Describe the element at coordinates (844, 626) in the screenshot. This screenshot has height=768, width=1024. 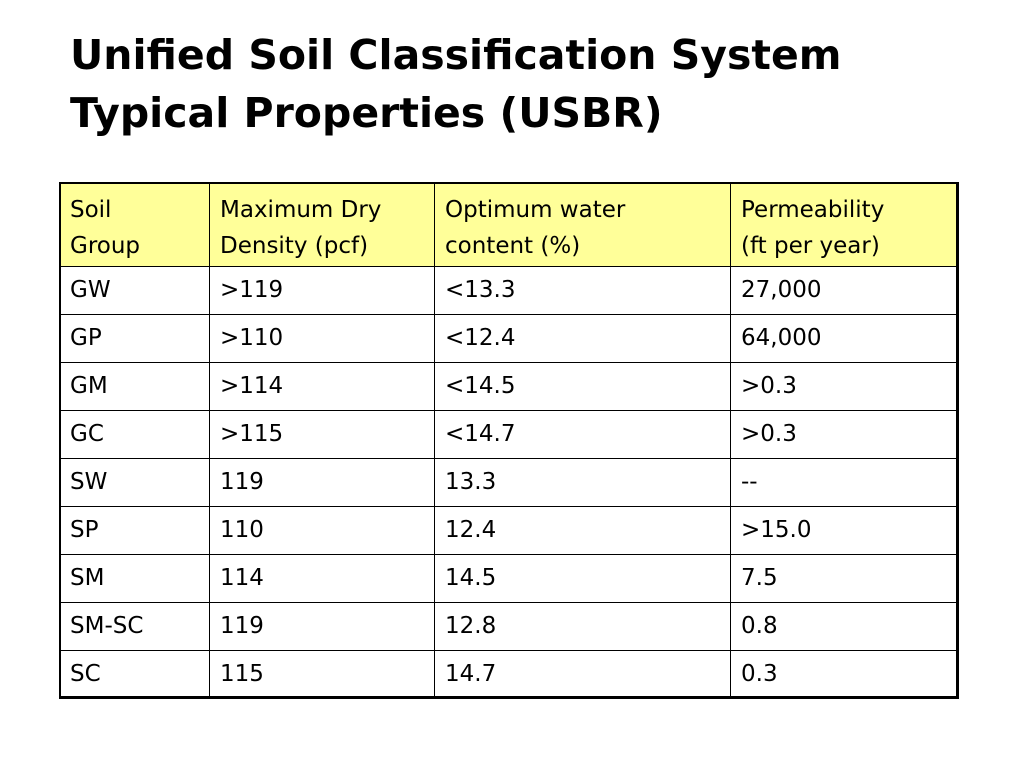
I see `cell-permeability: 0.8` at that location.